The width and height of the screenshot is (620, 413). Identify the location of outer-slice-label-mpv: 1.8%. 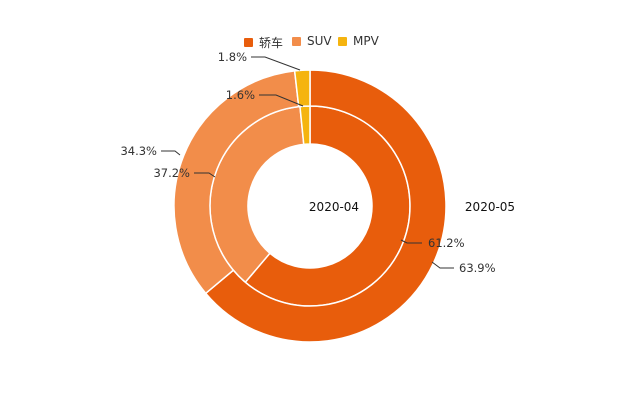
(232, 57).